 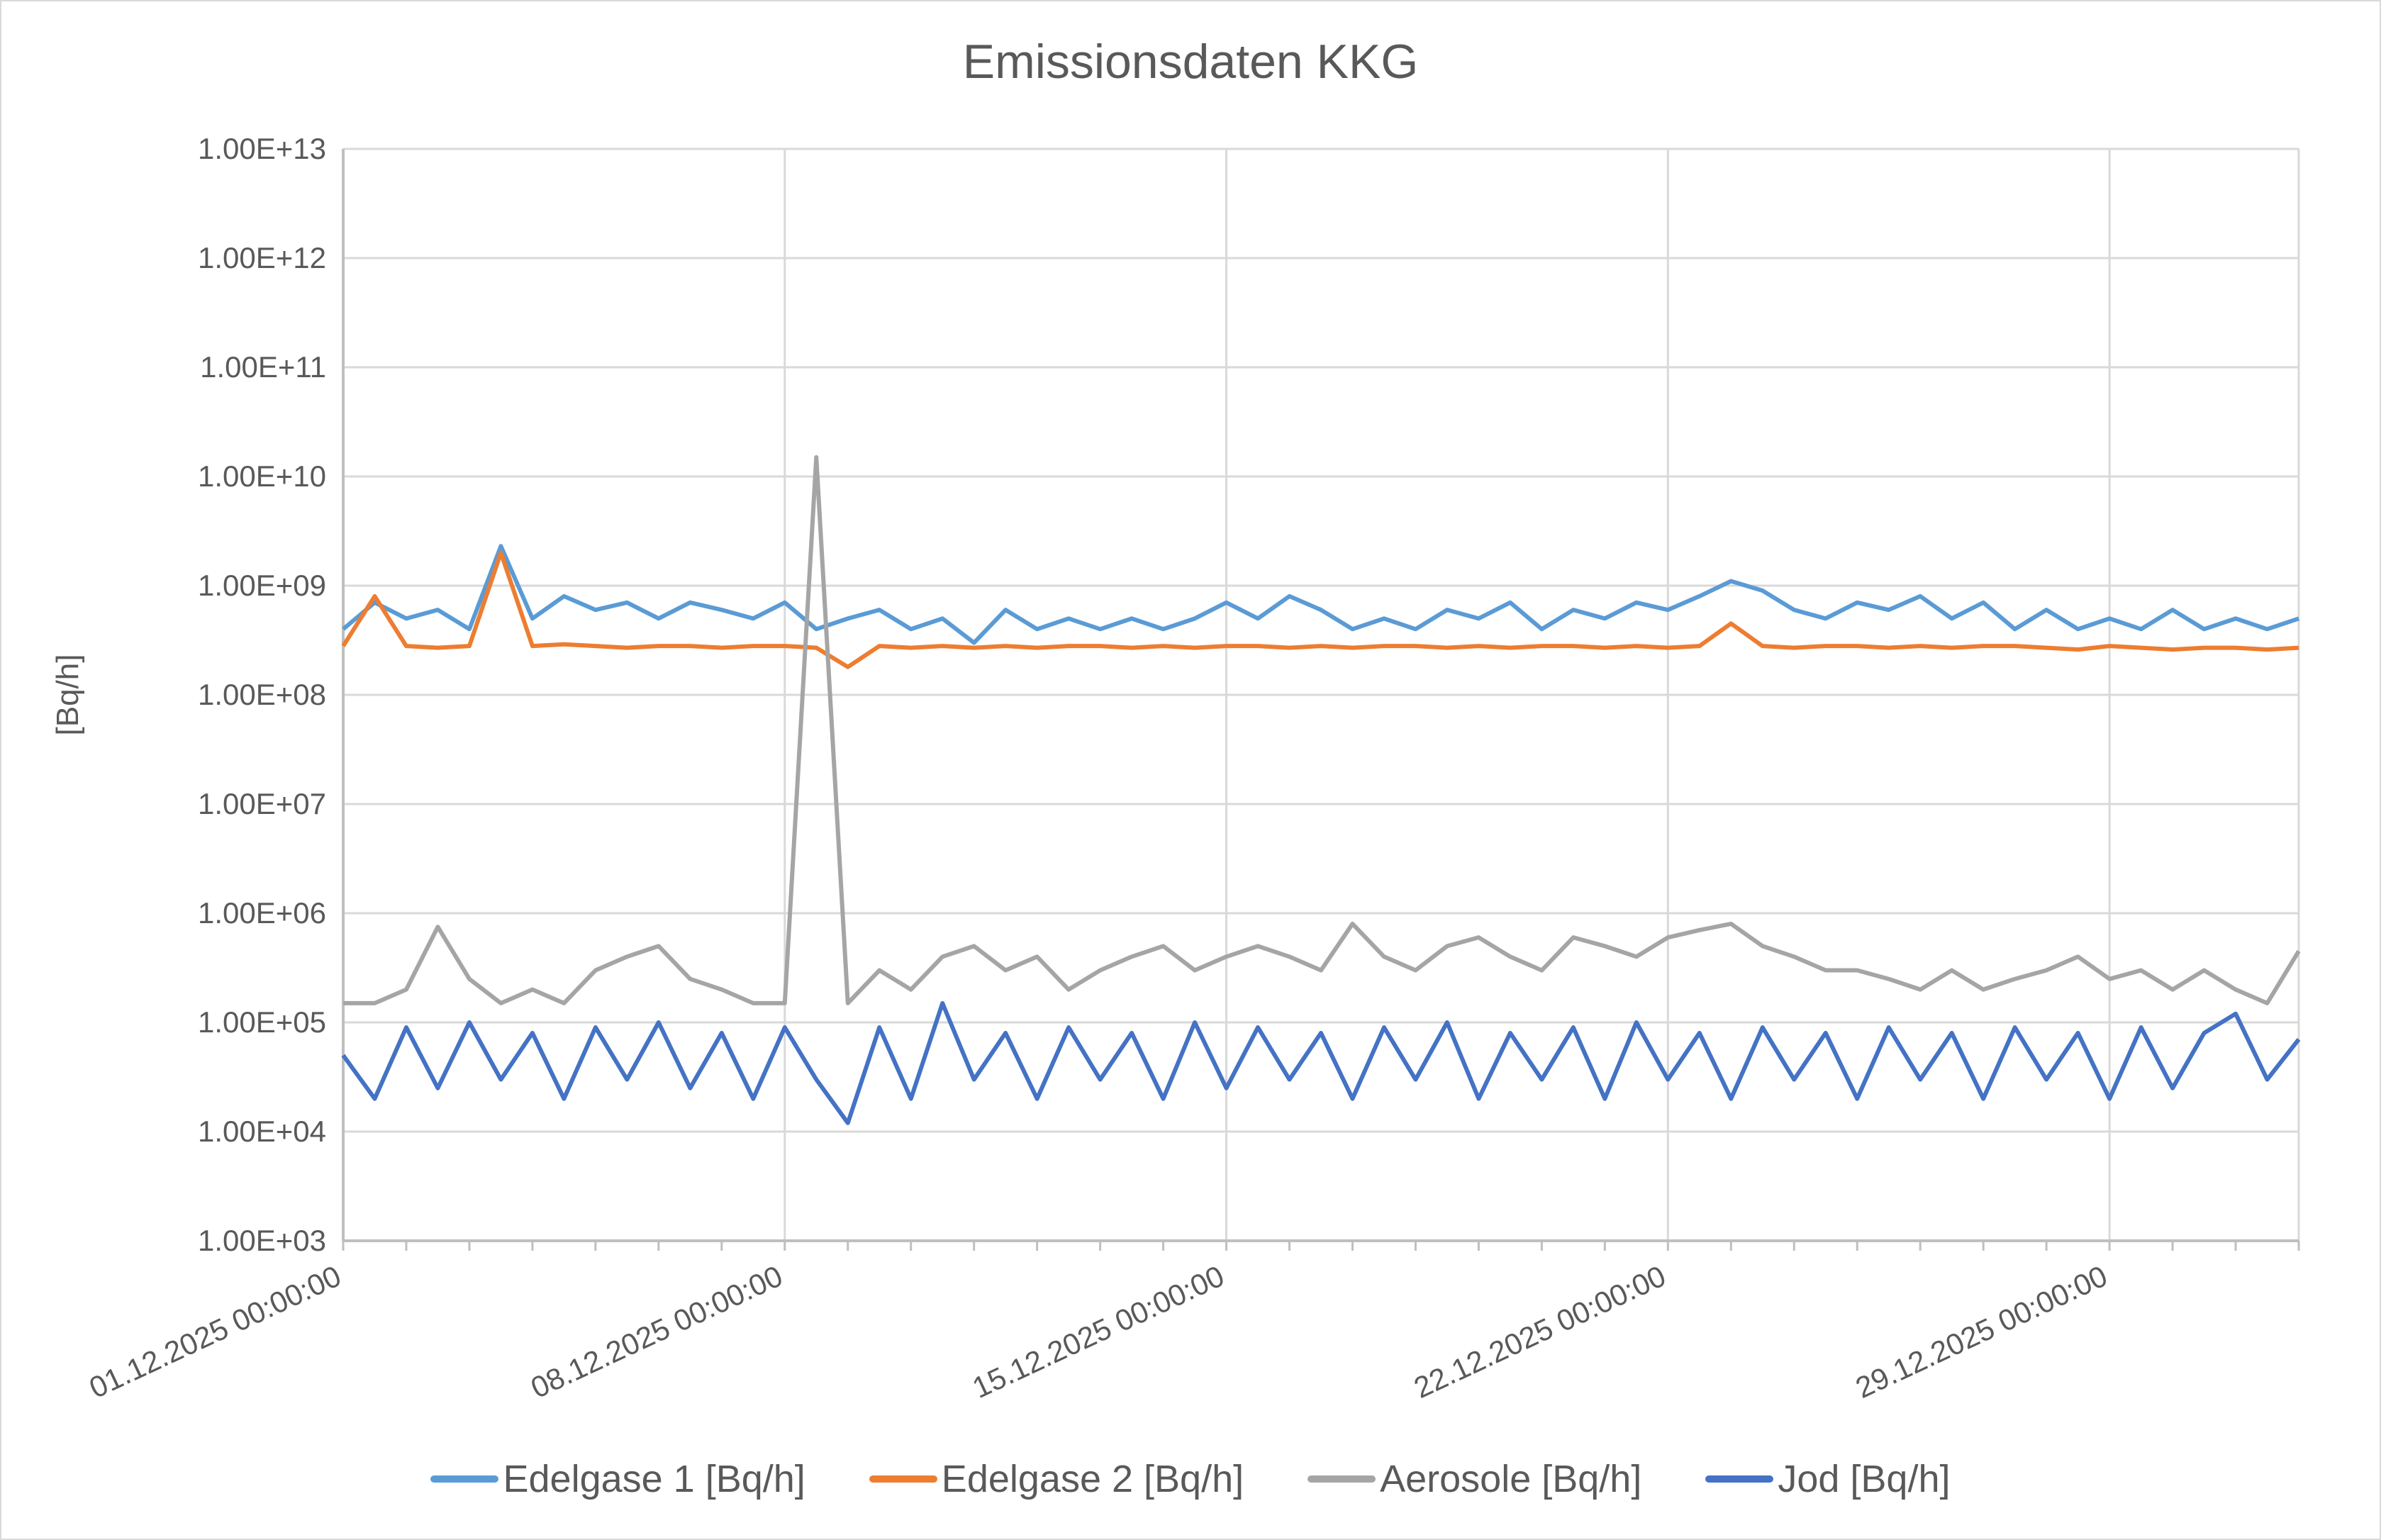 What do you see at coordinates (656, 1332) in the screenshot?
I see `x-tick-label: 08.12.2025 00:00:00` at bounding box center [656, 1332].